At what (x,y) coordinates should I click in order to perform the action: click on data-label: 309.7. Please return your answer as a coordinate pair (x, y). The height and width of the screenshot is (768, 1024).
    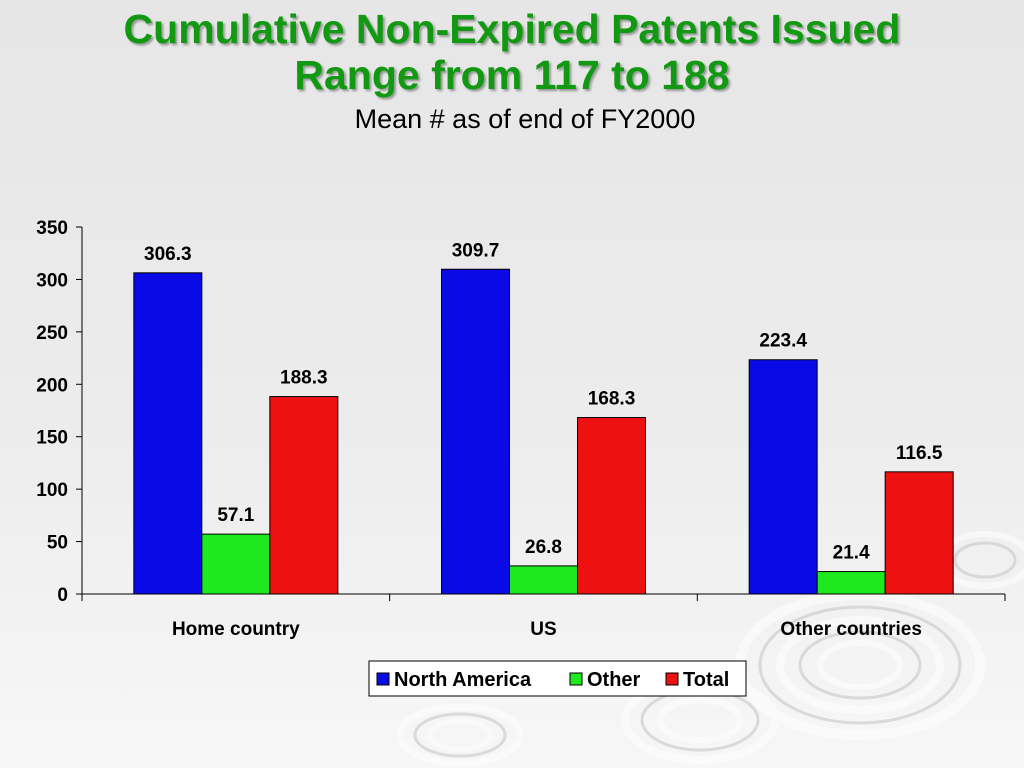
    Looking at the image, I should click on (476, 250).